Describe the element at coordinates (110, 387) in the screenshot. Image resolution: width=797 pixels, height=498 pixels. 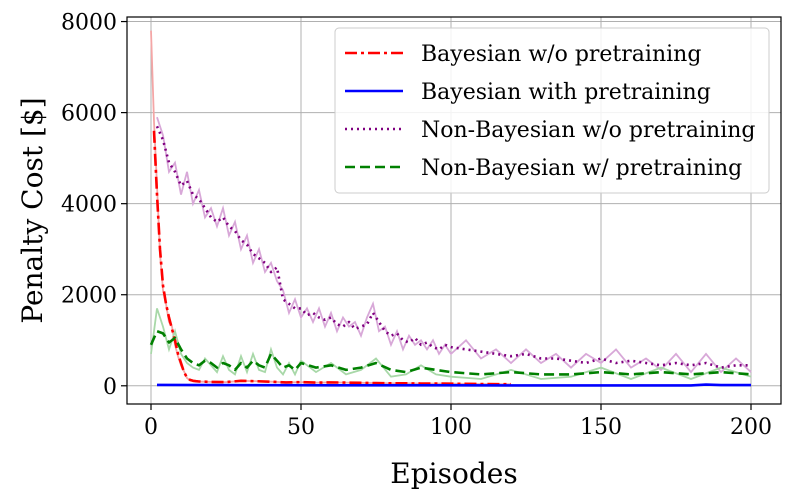
I see `y-tick-label: 0` at that location.